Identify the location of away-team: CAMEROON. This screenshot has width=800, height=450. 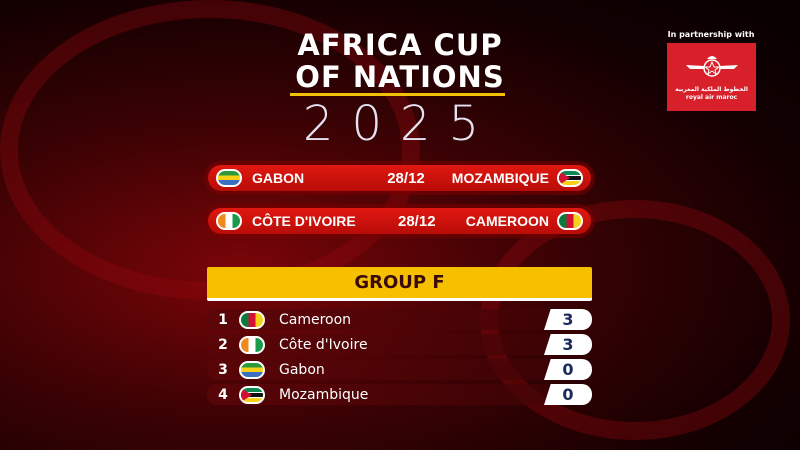
(507, 221).